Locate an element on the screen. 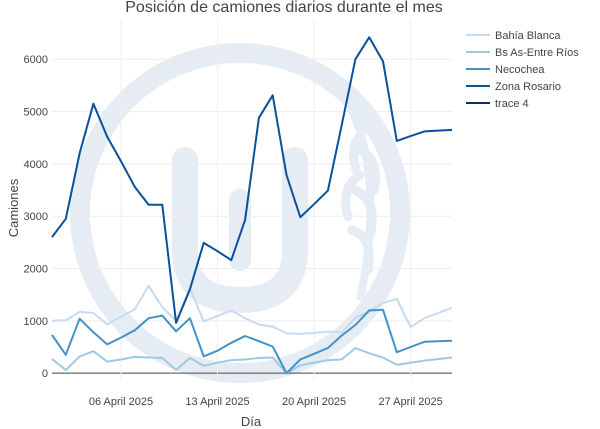  legend-item-label: Necochea is located at coordinates (520, 70).